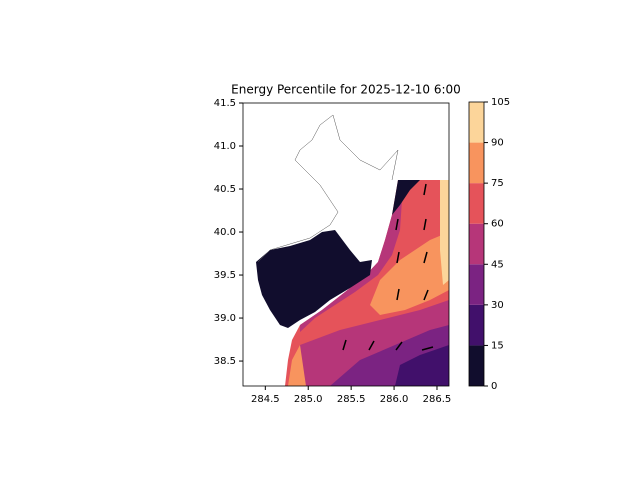 The width and height of the screenshot is (640, 484). Describe the element at coordinates (225, 189) in the screenshot. I see `y-tick-label: 40.5` at that location.